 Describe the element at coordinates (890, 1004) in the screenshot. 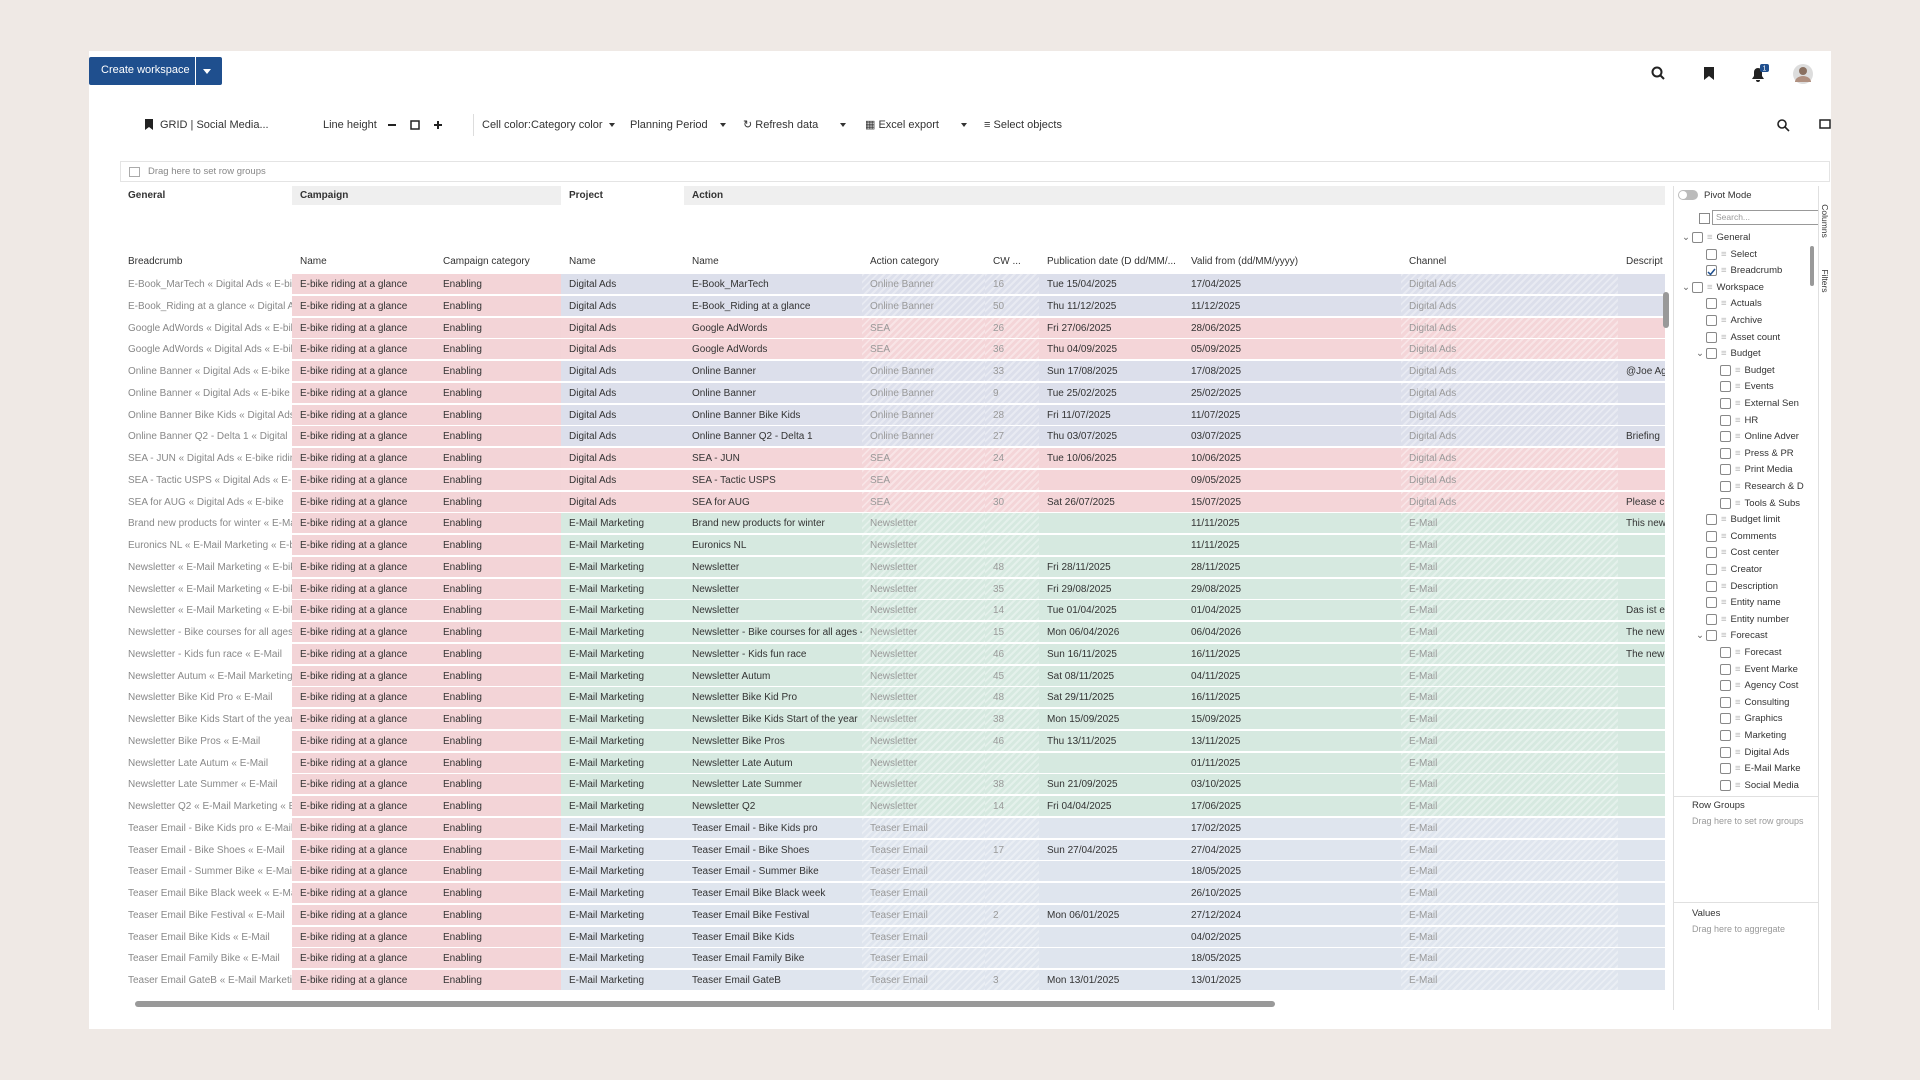

I see `horizontal-scrollbar` at that location.